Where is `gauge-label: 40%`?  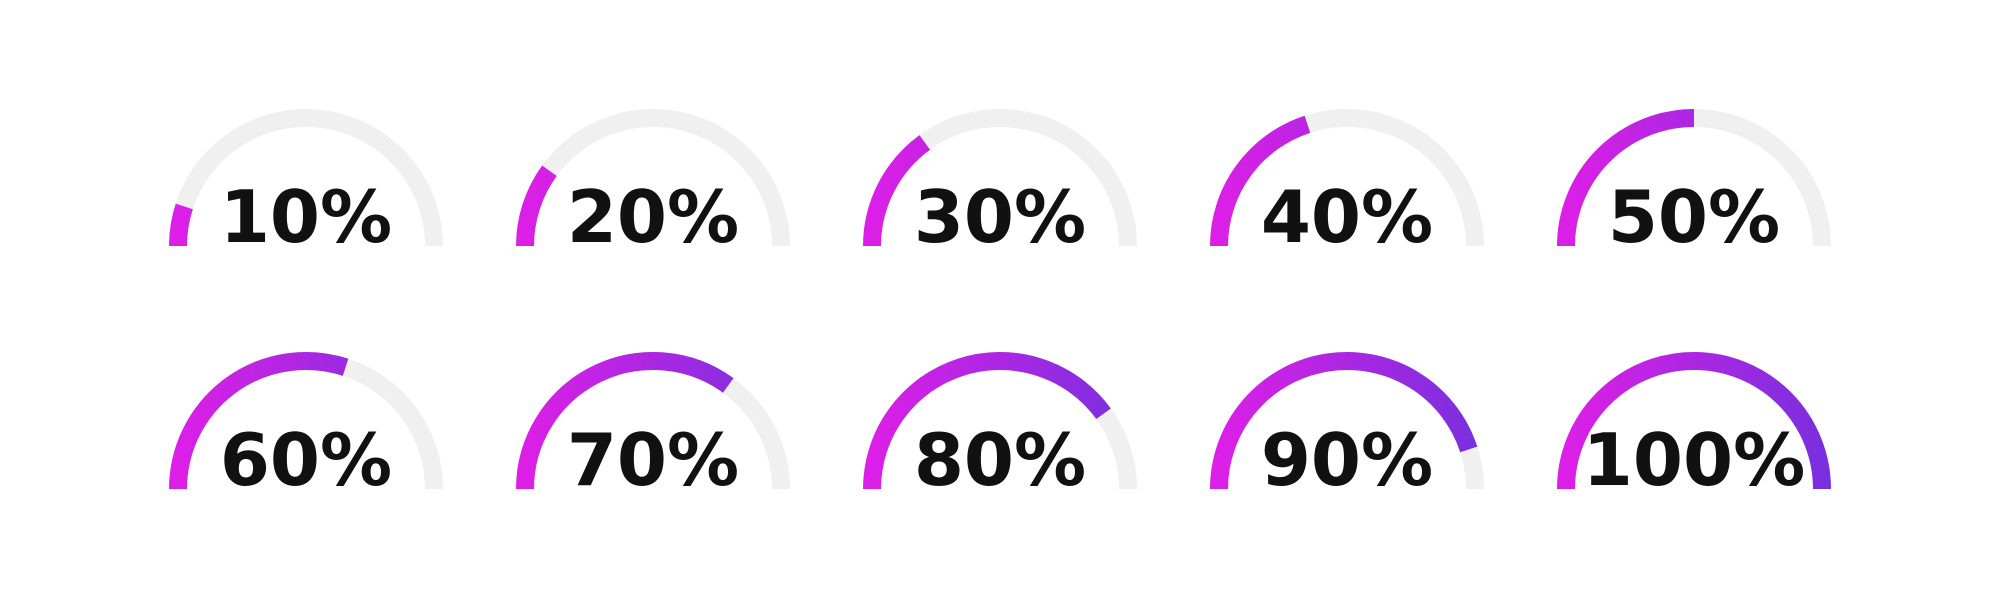 gauge-label: 40% is located at coordinates (1347, 217).